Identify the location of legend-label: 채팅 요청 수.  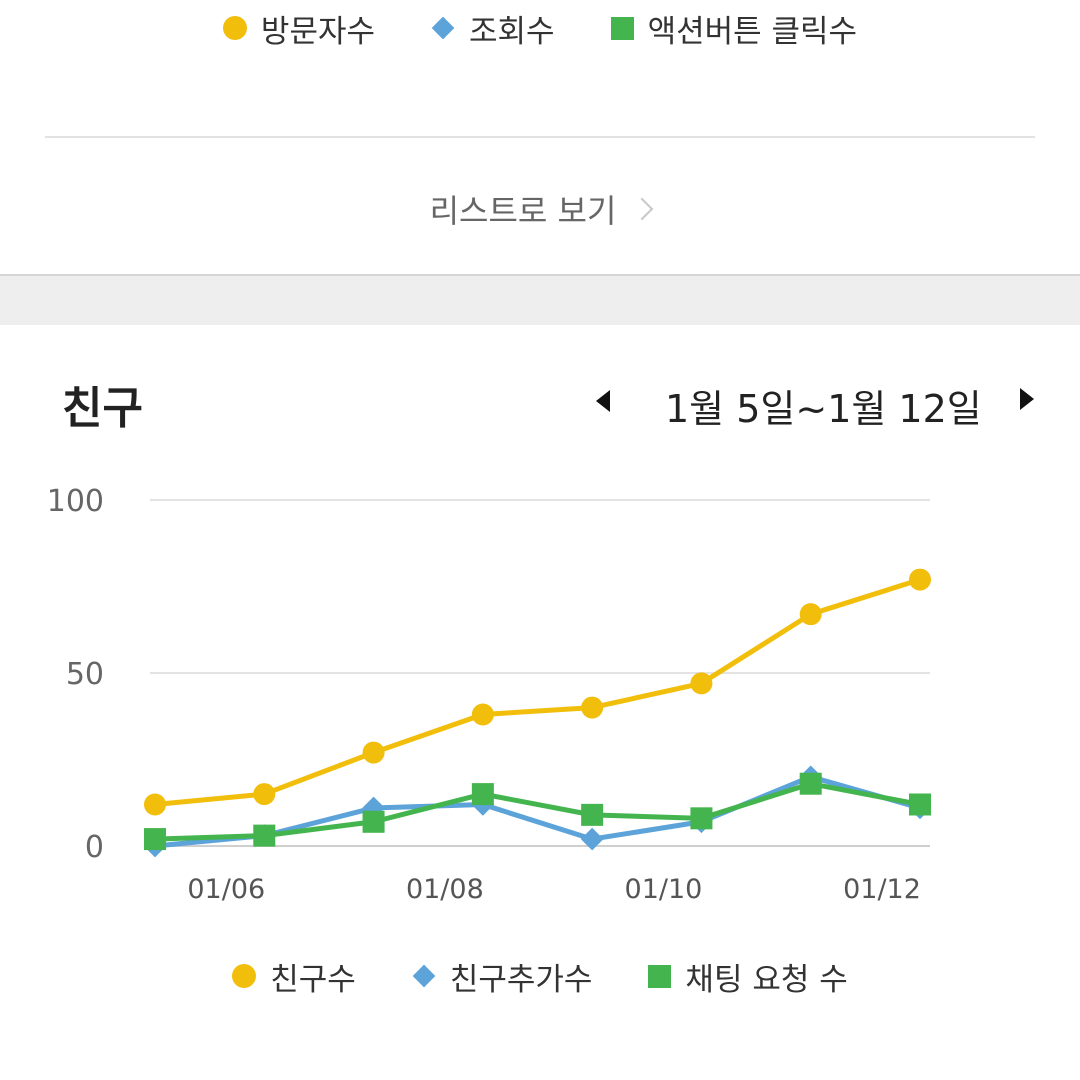
(766, 979).